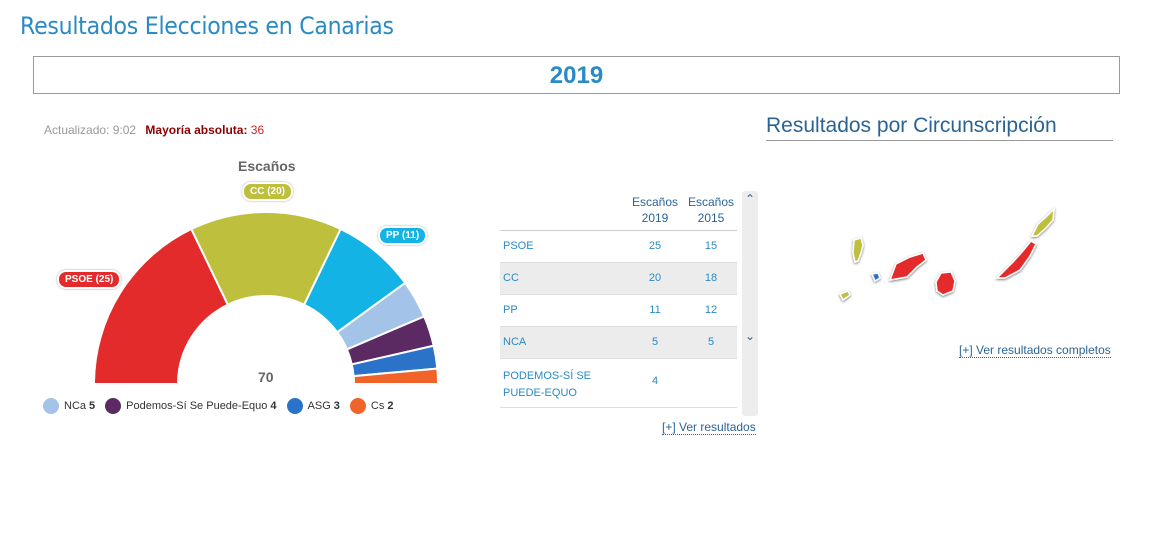  What do you see at coordinates (294, 406) in the screenshot?
I see `asg-color-dot` at bounding box center [294, 406].